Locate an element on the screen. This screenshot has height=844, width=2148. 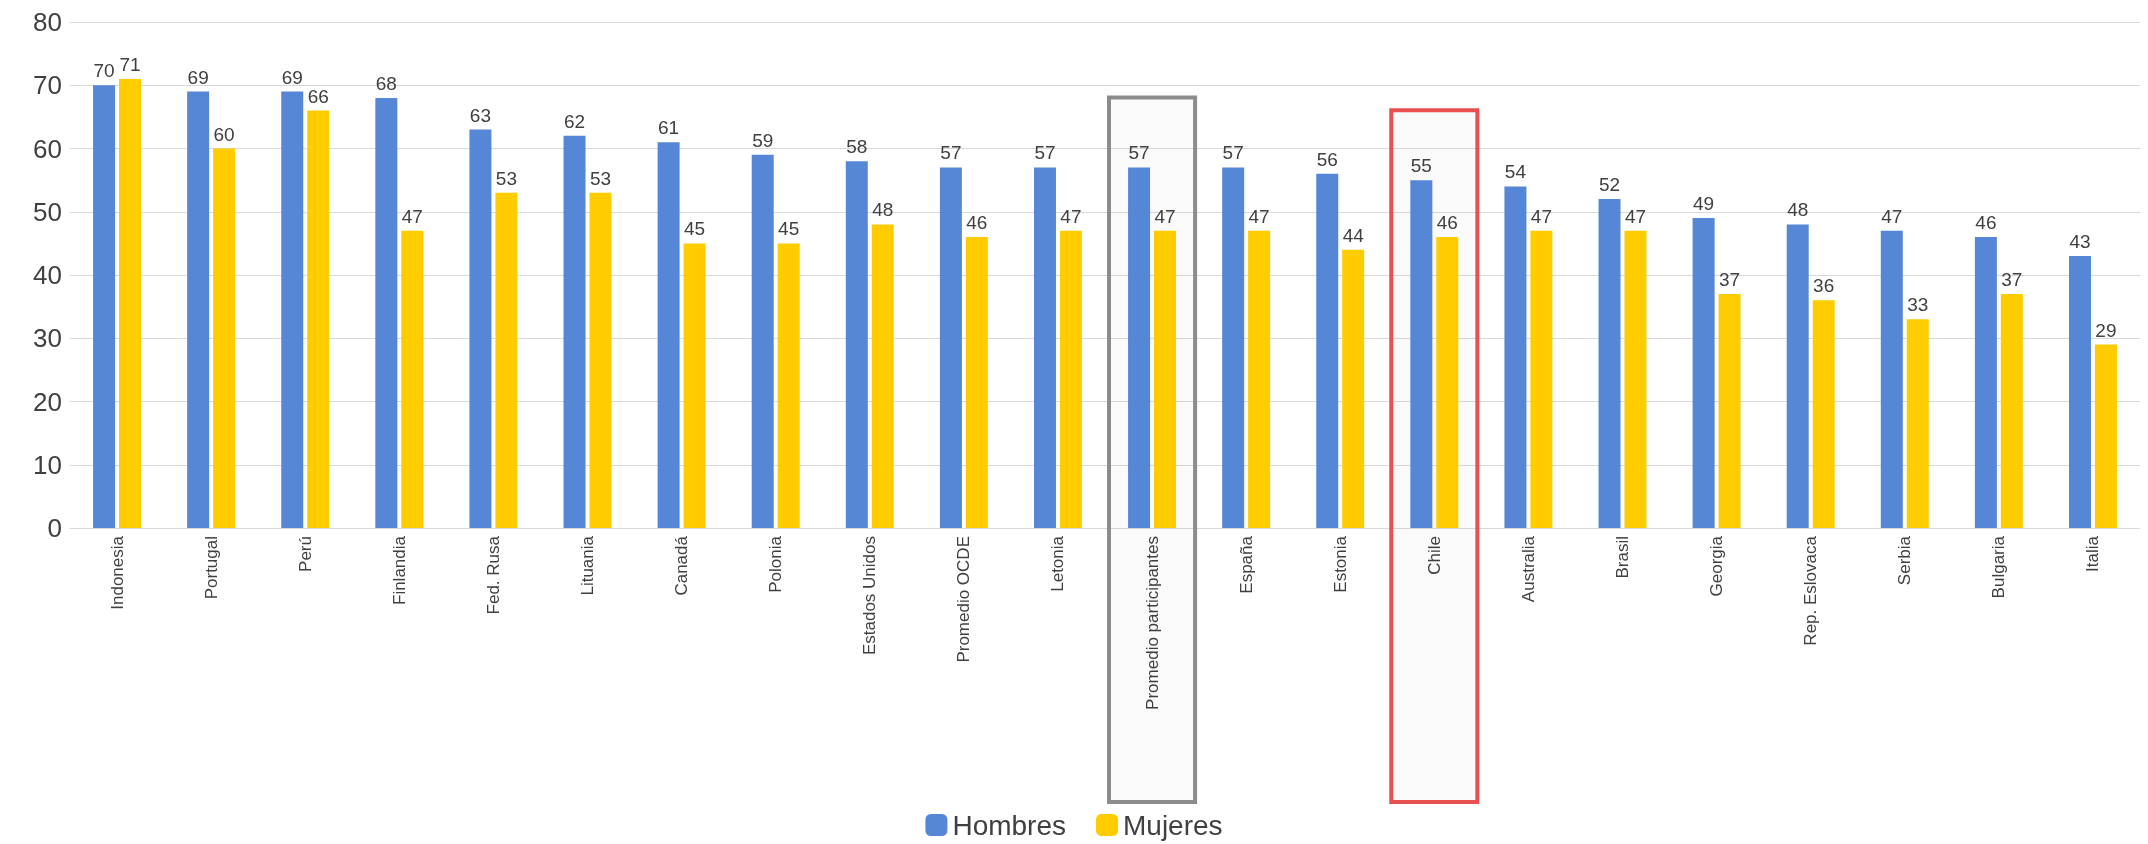
x-tick-label: Letonia is located at coordinates (1058, 563).